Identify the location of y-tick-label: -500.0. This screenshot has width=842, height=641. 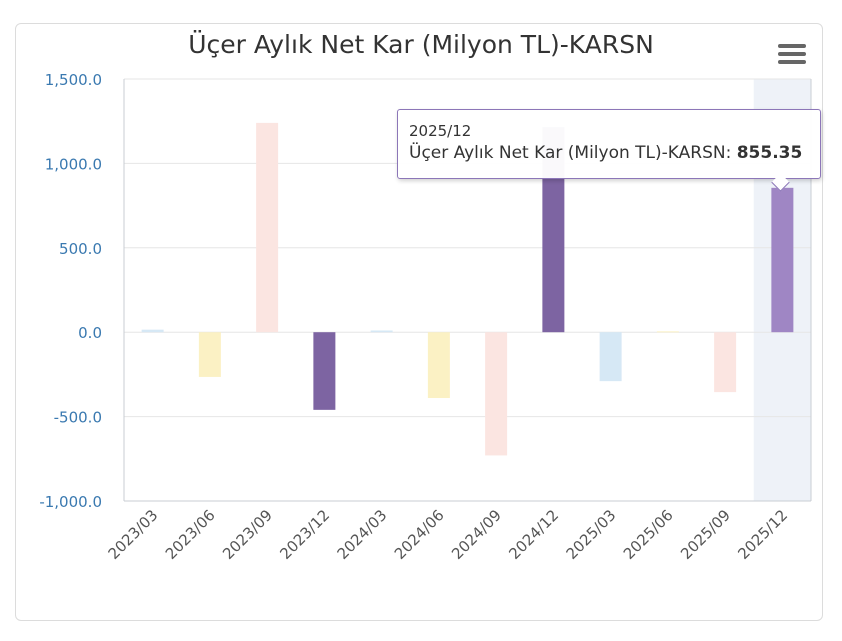
(78, 418).